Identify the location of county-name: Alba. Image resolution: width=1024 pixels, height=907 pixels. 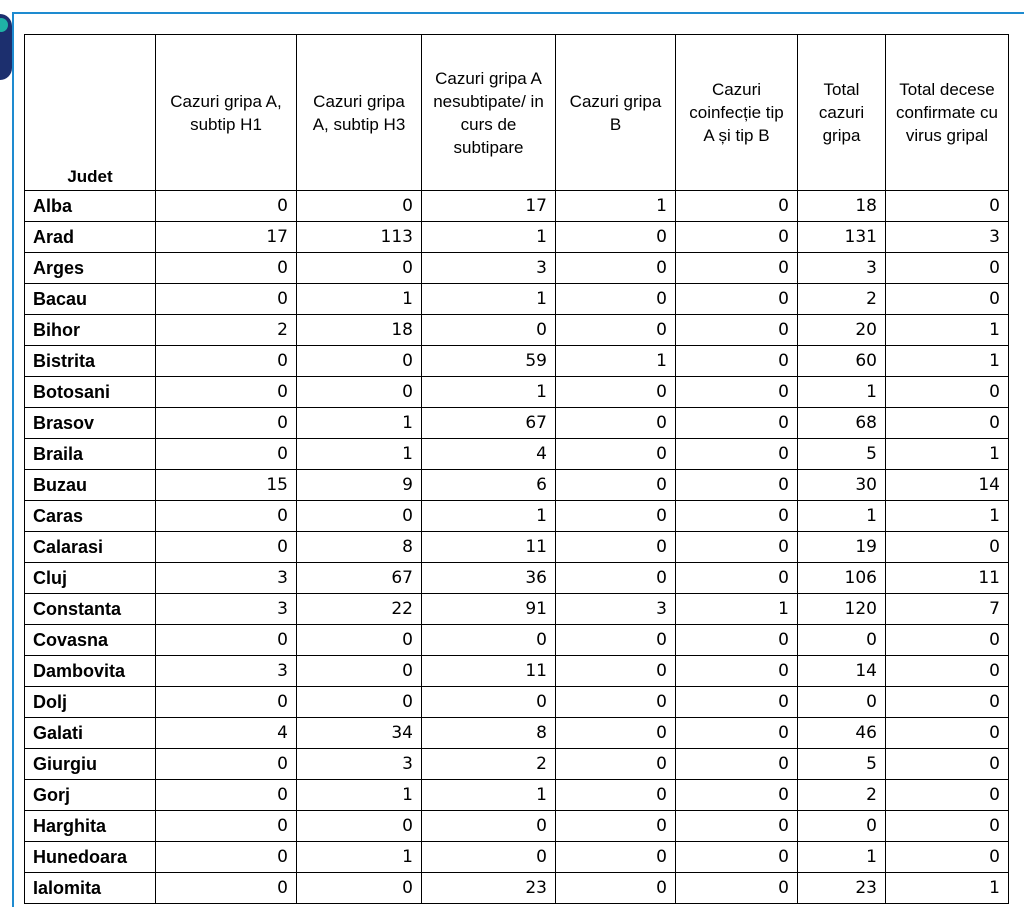
(90, 206).